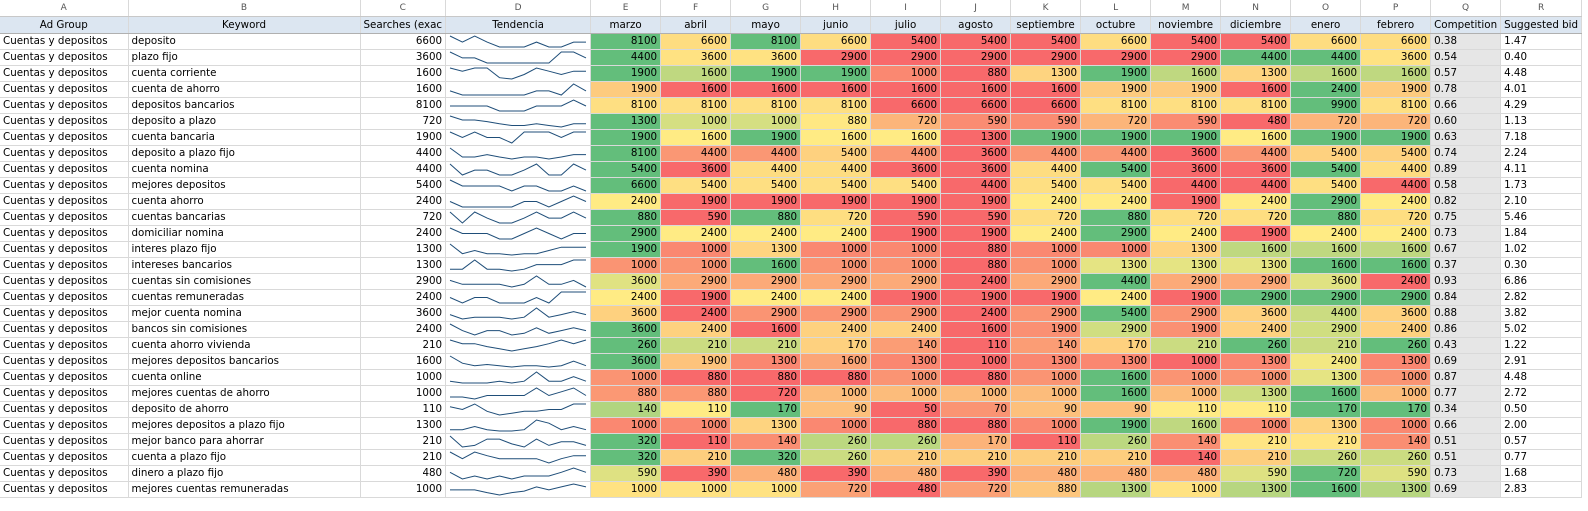  Describe the element at coordinates (403, 233) in the screenshot. I see `searches-cell: 2400` at that location.